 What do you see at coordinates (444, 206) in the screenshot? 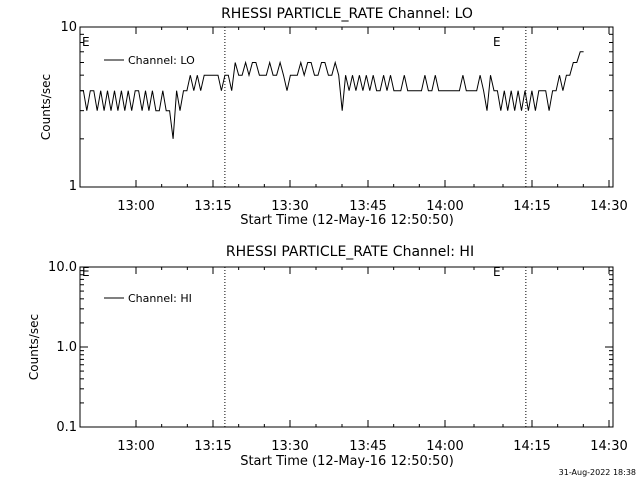
I see `lo-xtick-label: 14:00` at bounding box center [444, 206].